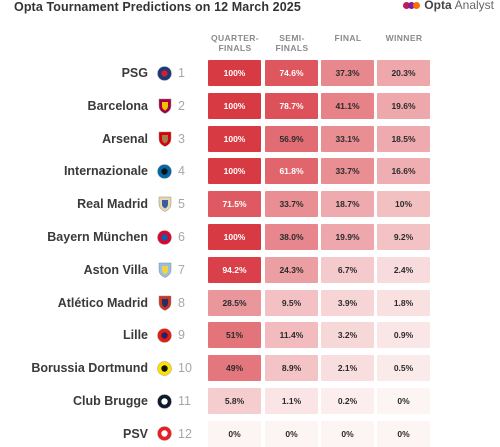 The image size is (500, 447). I want to click on team-seed: 12, so click(185, 433).